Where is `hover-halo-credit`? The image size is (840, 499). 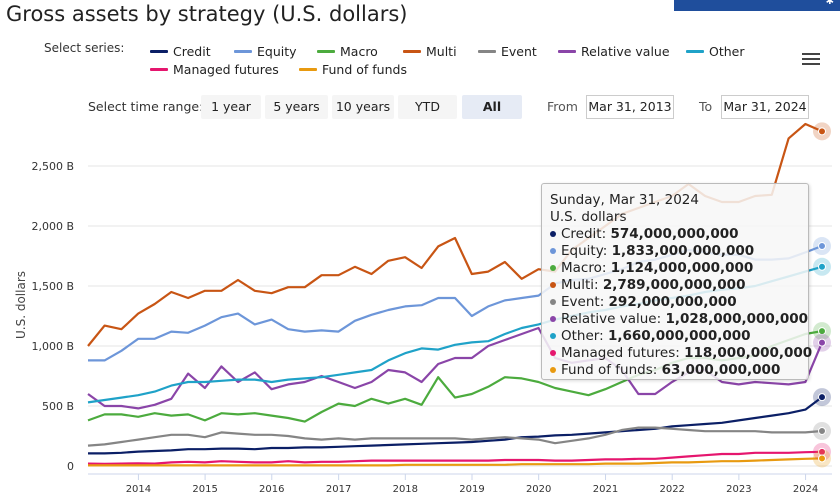
hover-halo-credit is located at coordinates (822, 397).